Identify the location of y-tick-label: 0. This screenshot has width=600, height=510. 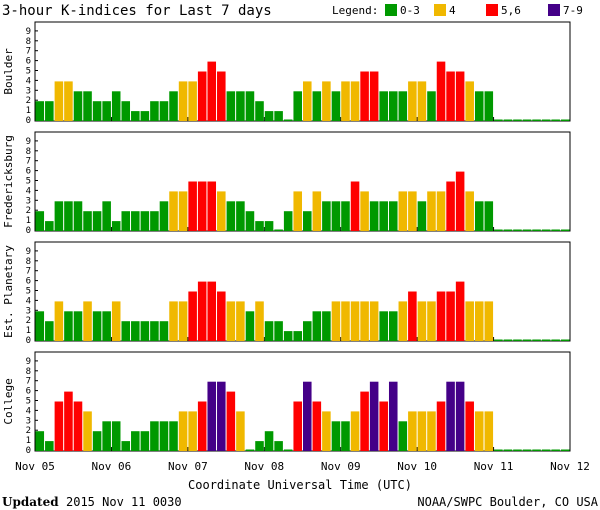
(28, 231).